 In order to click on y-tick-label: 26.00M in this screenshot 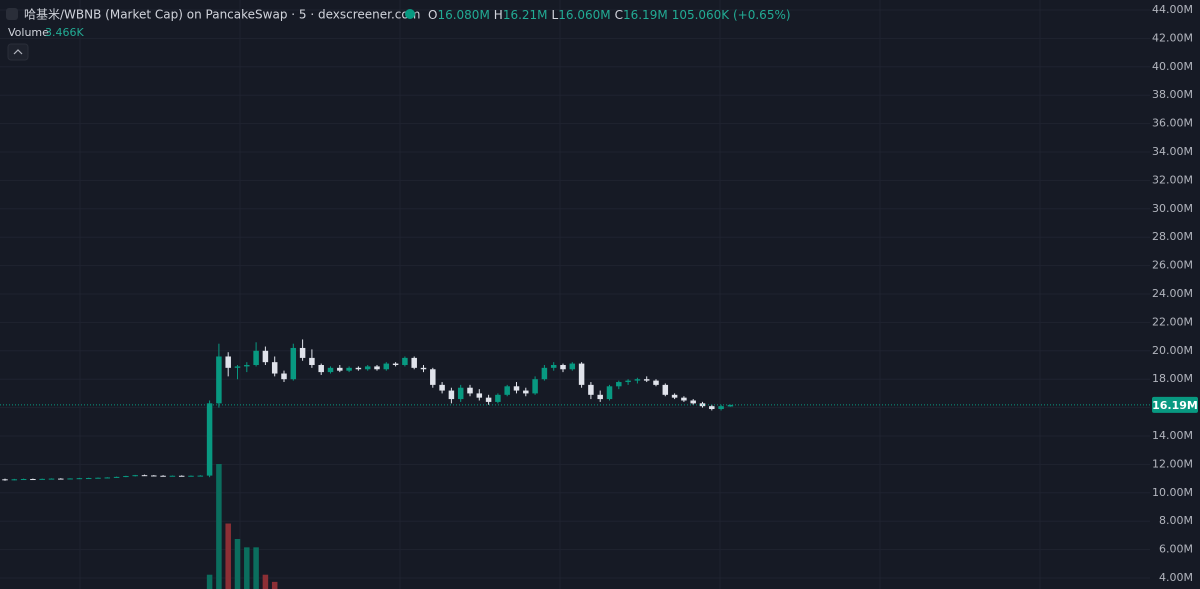, I will do `click(1172, 265)`.